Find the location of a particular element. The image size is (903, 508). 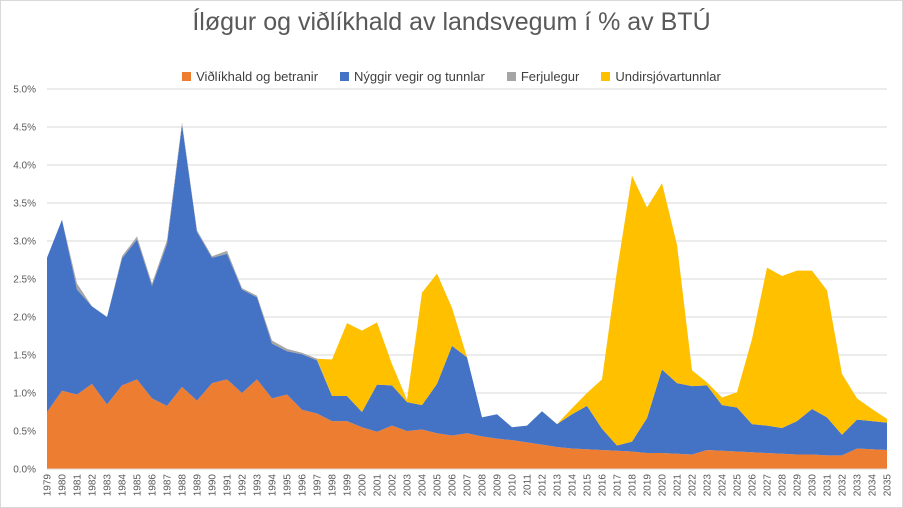

x-tick-label: 2013 is located at coordinates (558, 485).